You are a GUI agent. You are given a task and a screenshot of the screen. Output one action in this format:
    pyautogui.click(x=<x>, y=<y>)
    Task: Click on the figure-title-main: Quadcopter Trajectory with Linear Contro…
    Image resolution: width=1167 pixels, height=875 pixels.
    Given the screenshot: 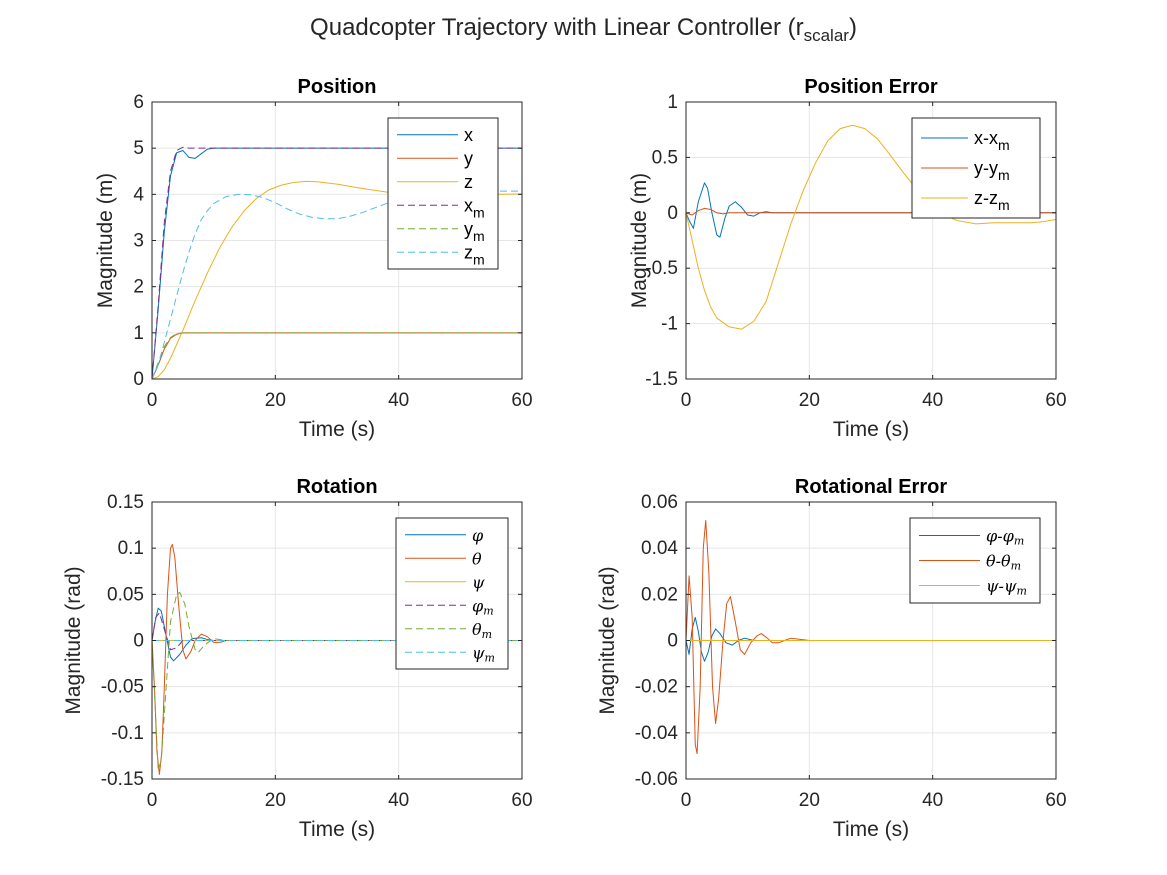 What is the action you would take?
    pyautogui.click(x=557, y=27)
    